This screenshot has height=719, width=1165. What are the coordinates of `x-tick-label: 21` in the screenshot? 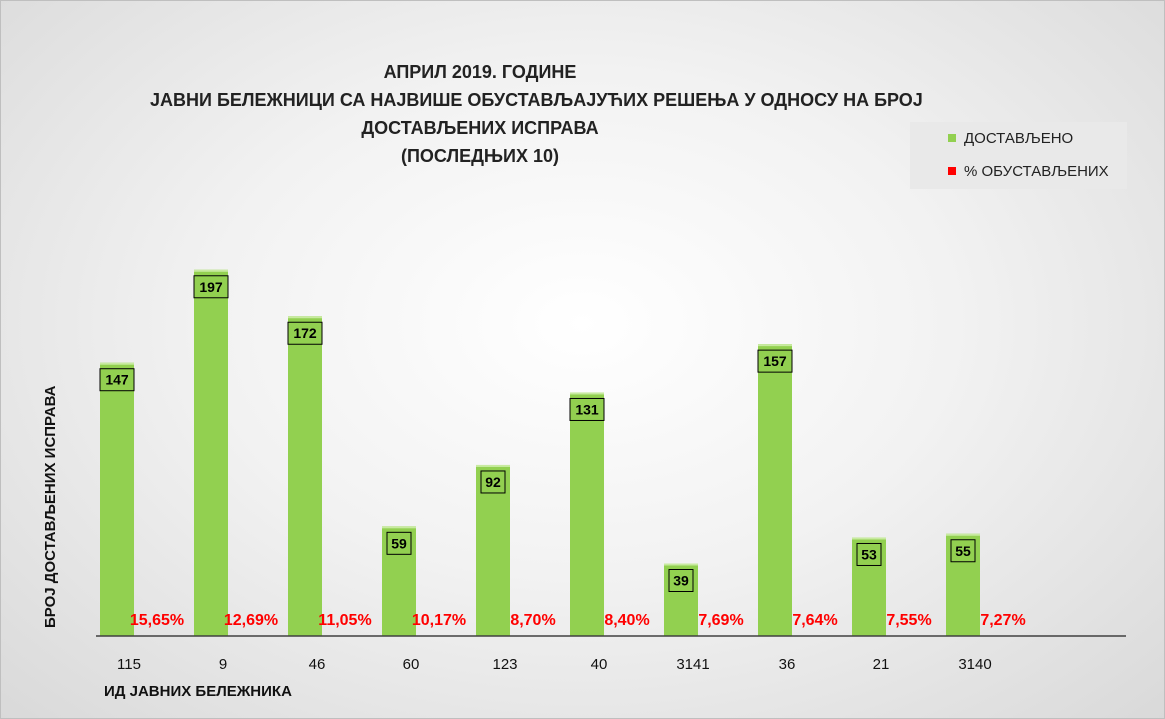 It's located at (881, 664).